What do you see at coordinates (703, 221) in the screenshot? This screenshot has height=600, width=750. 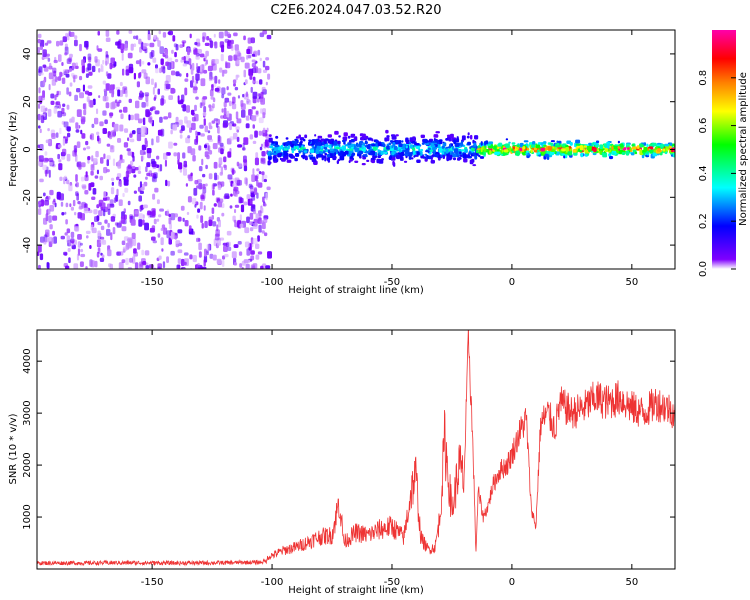 I see `colorbar-tick-label: 0.2` at bounding box center [703, 221].